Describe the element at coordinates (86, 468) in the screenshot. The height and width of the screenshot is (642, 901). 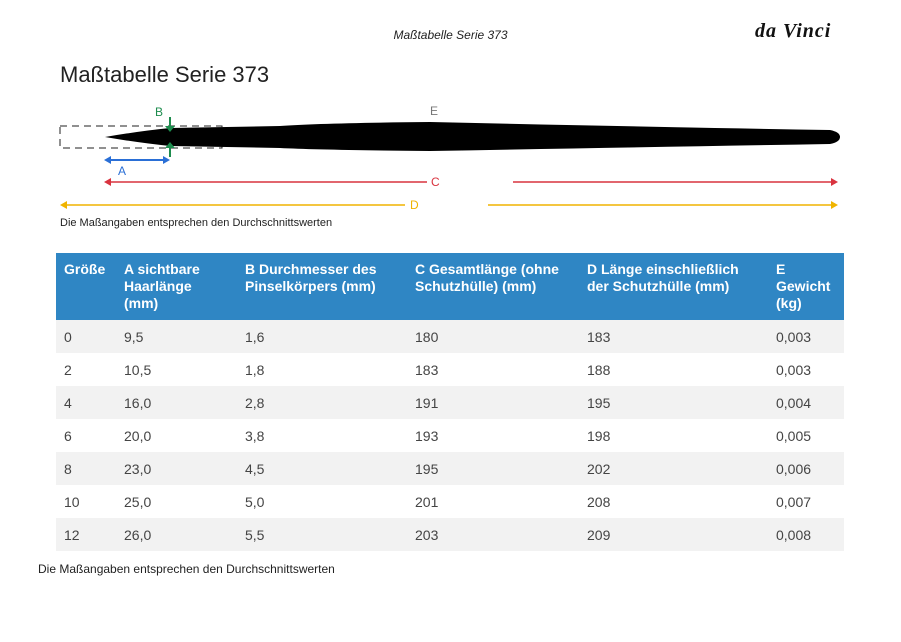
I see `table-cell: 8` at that location.